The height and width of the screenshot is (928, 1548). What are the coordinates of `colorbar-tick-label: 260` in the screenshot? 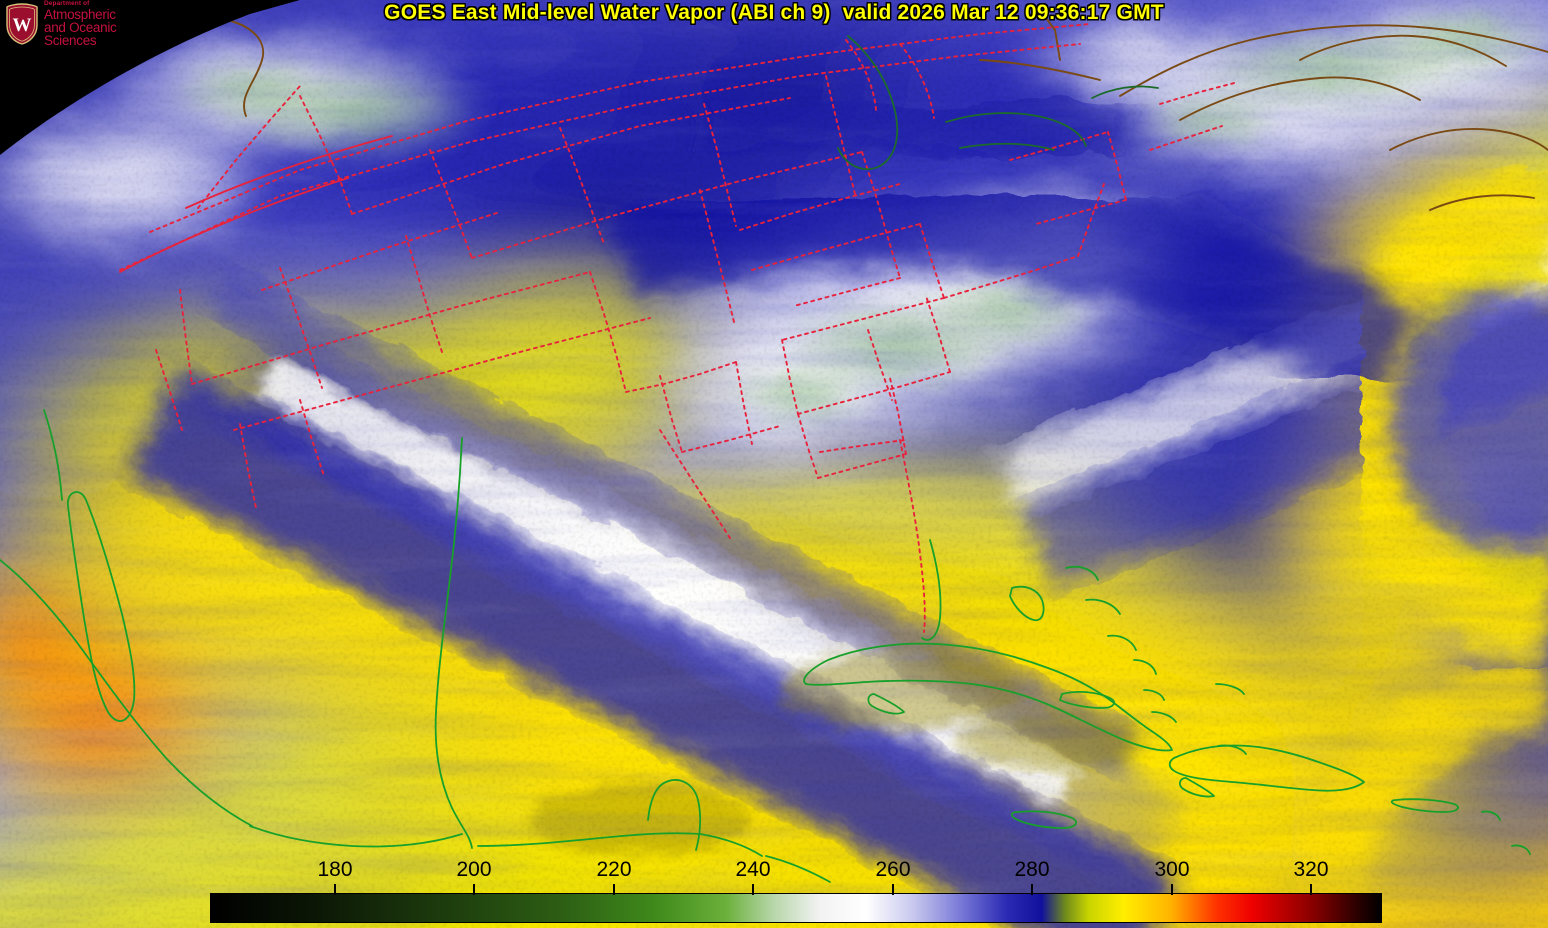 It's located at (893, 869).